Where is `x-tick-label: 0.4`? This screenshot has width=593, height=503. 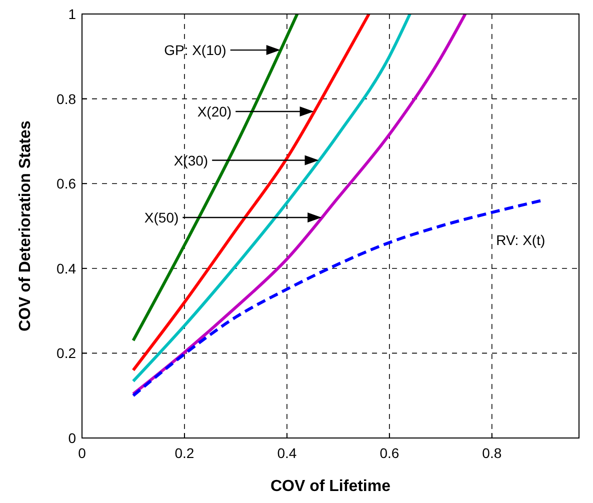
x-tick-label: 0.4 is located at coordinates (287, 453).